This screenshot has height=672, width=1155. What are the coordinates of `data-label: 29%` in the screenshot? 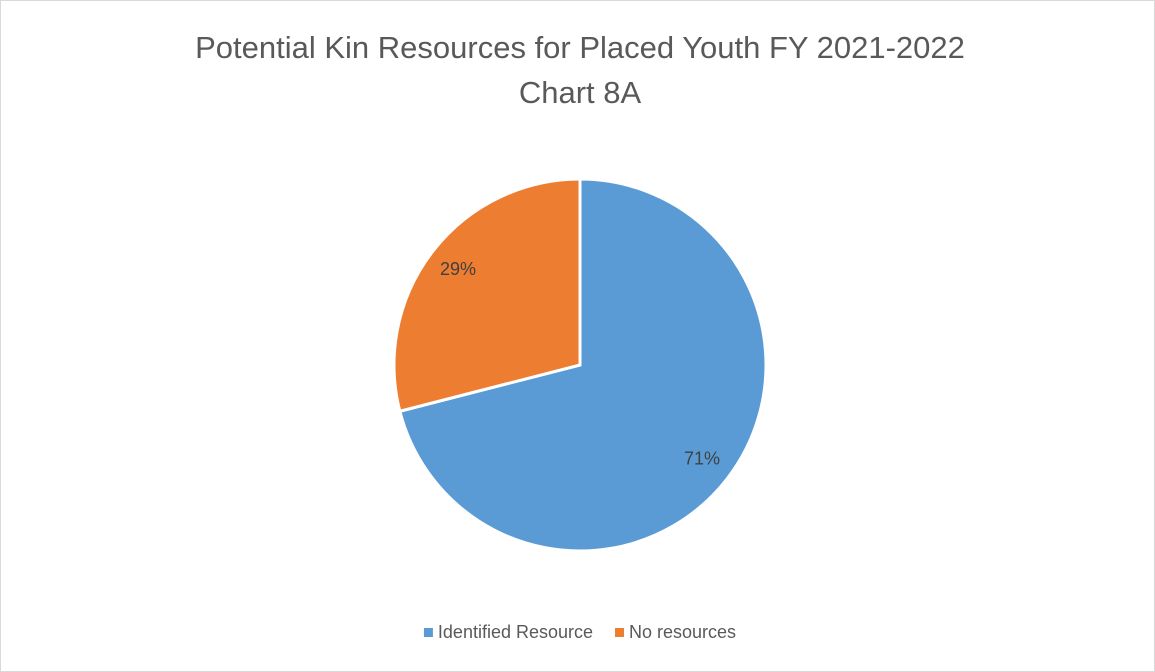 It's located at (458, 269).